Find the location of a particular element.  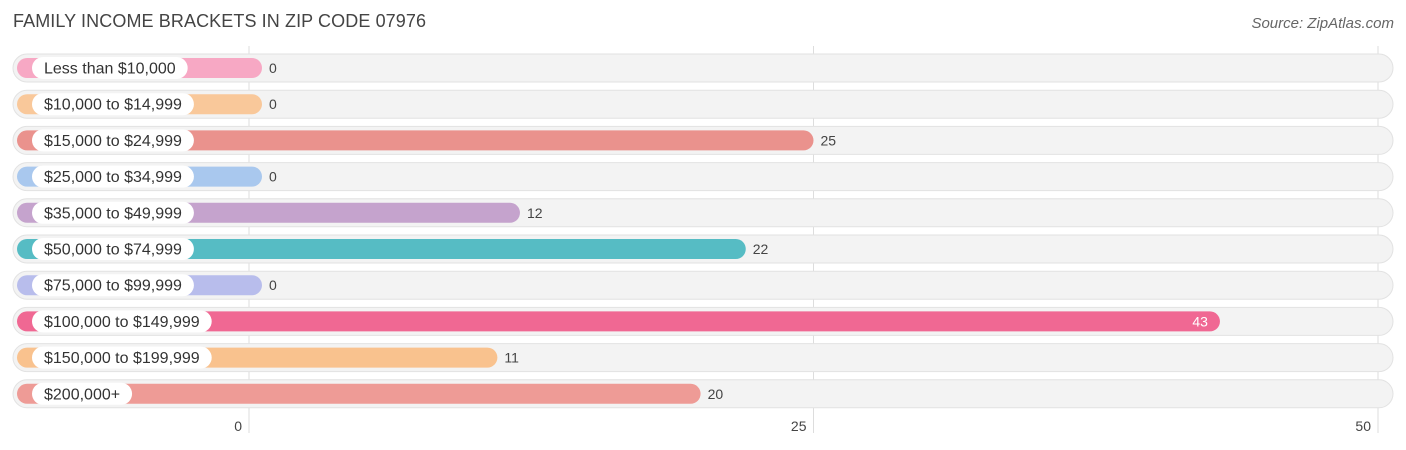

category-label: $200,000+ is located at coordinates (82, 394).